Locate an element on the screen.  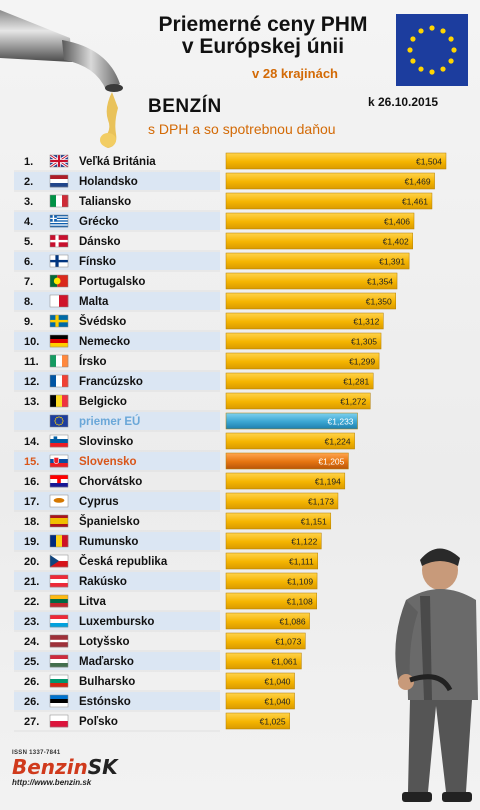
country-label: Belgicko is located at coordinates (103, 402).